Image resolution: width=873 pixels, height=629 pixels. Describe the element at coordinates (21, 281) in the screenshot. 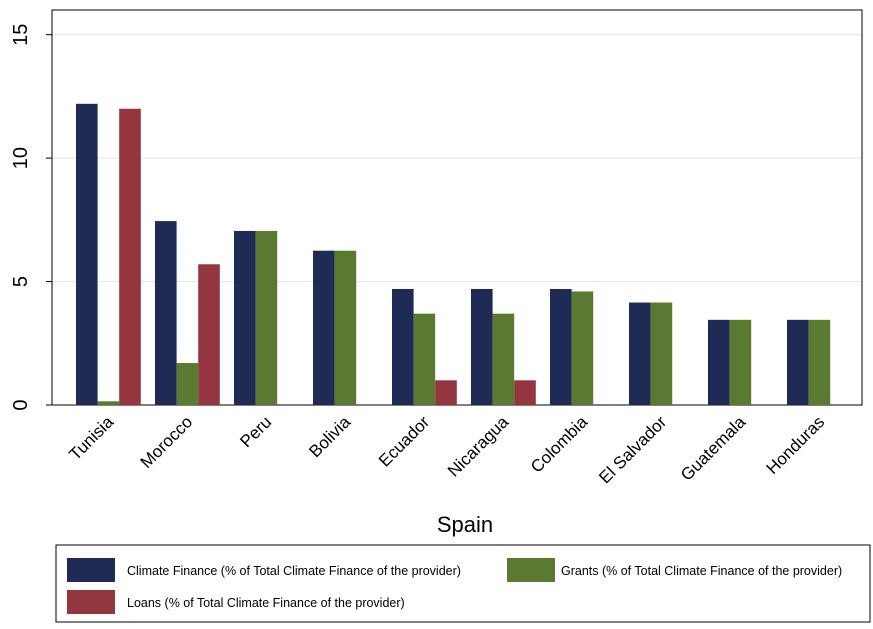

I see `y-tick-label: 5` at that location.